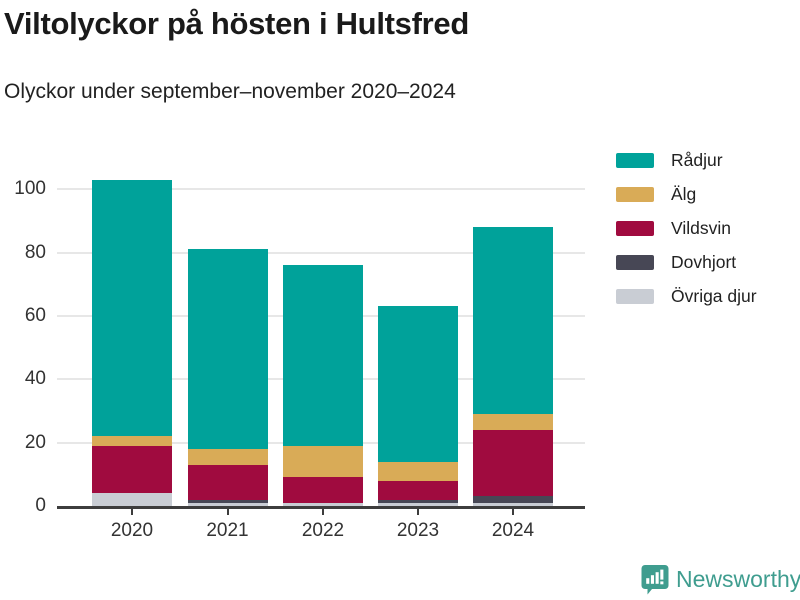  Describe the element at coordinates (323, 461) in the screenshot. I see `bar-segment-2022-älg` at that location.